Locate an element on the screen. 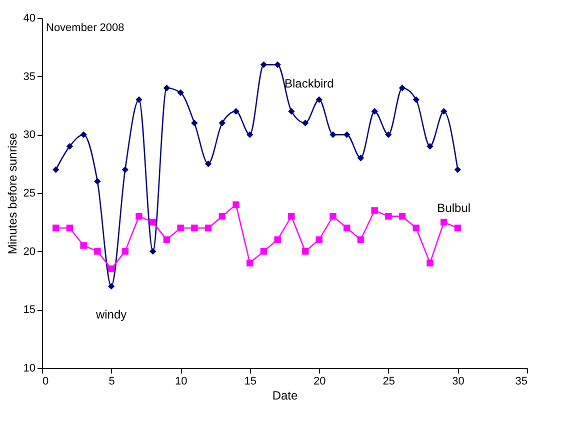 The height and width of the screenshot is (421, 580). x-tick-label: 15 is located at coordinates (250, 382).